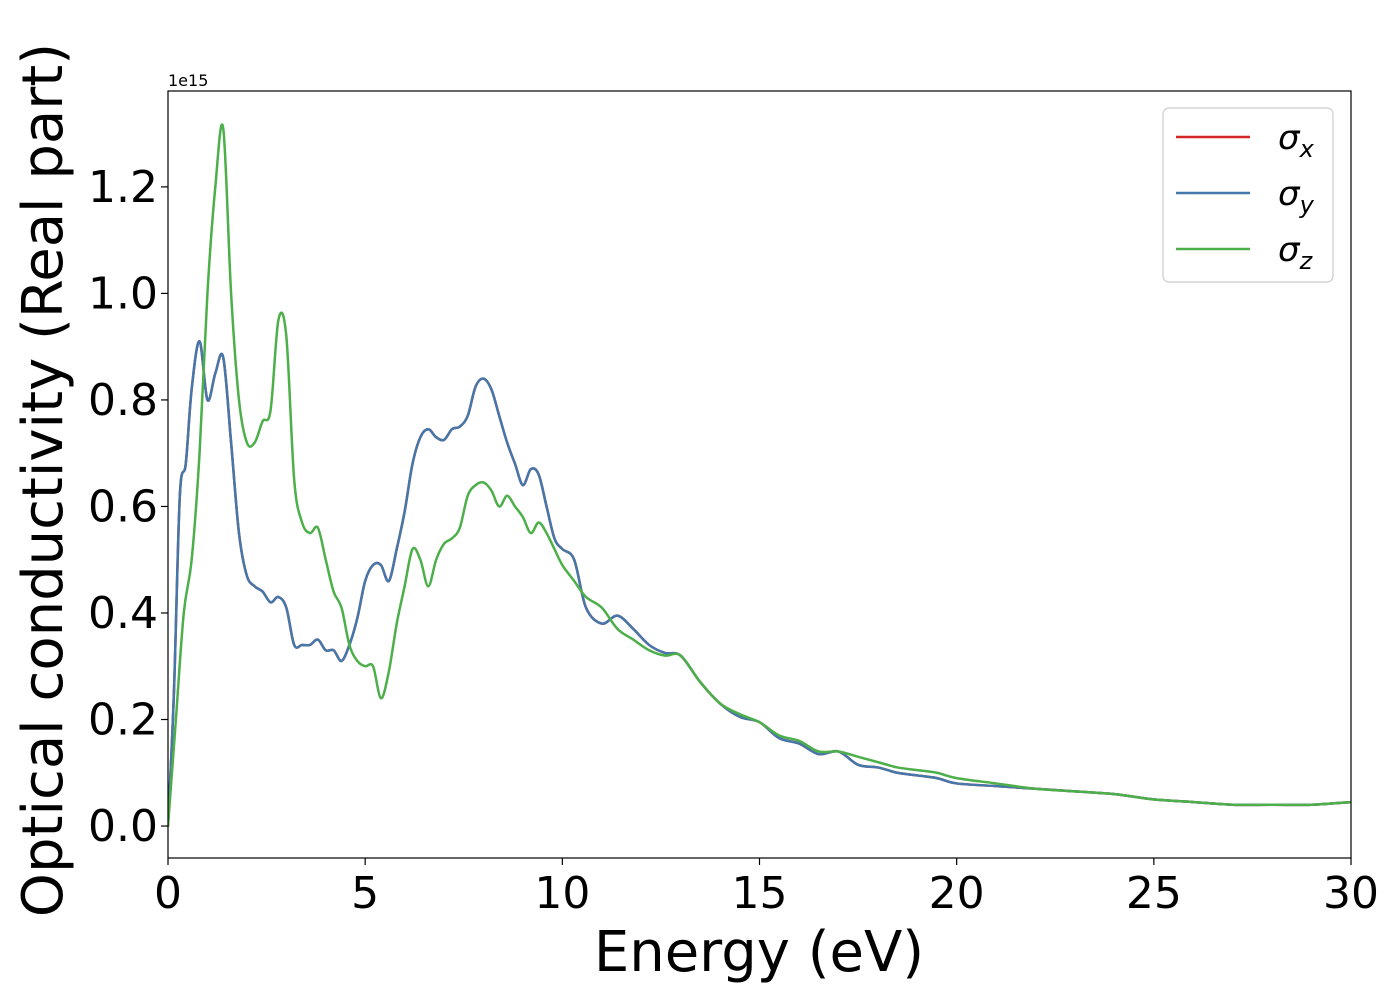 Image resolution: width=1400 pixels, height=1000 pixels. I want to click on y-tick-label: 1.2, so click(123, 187).